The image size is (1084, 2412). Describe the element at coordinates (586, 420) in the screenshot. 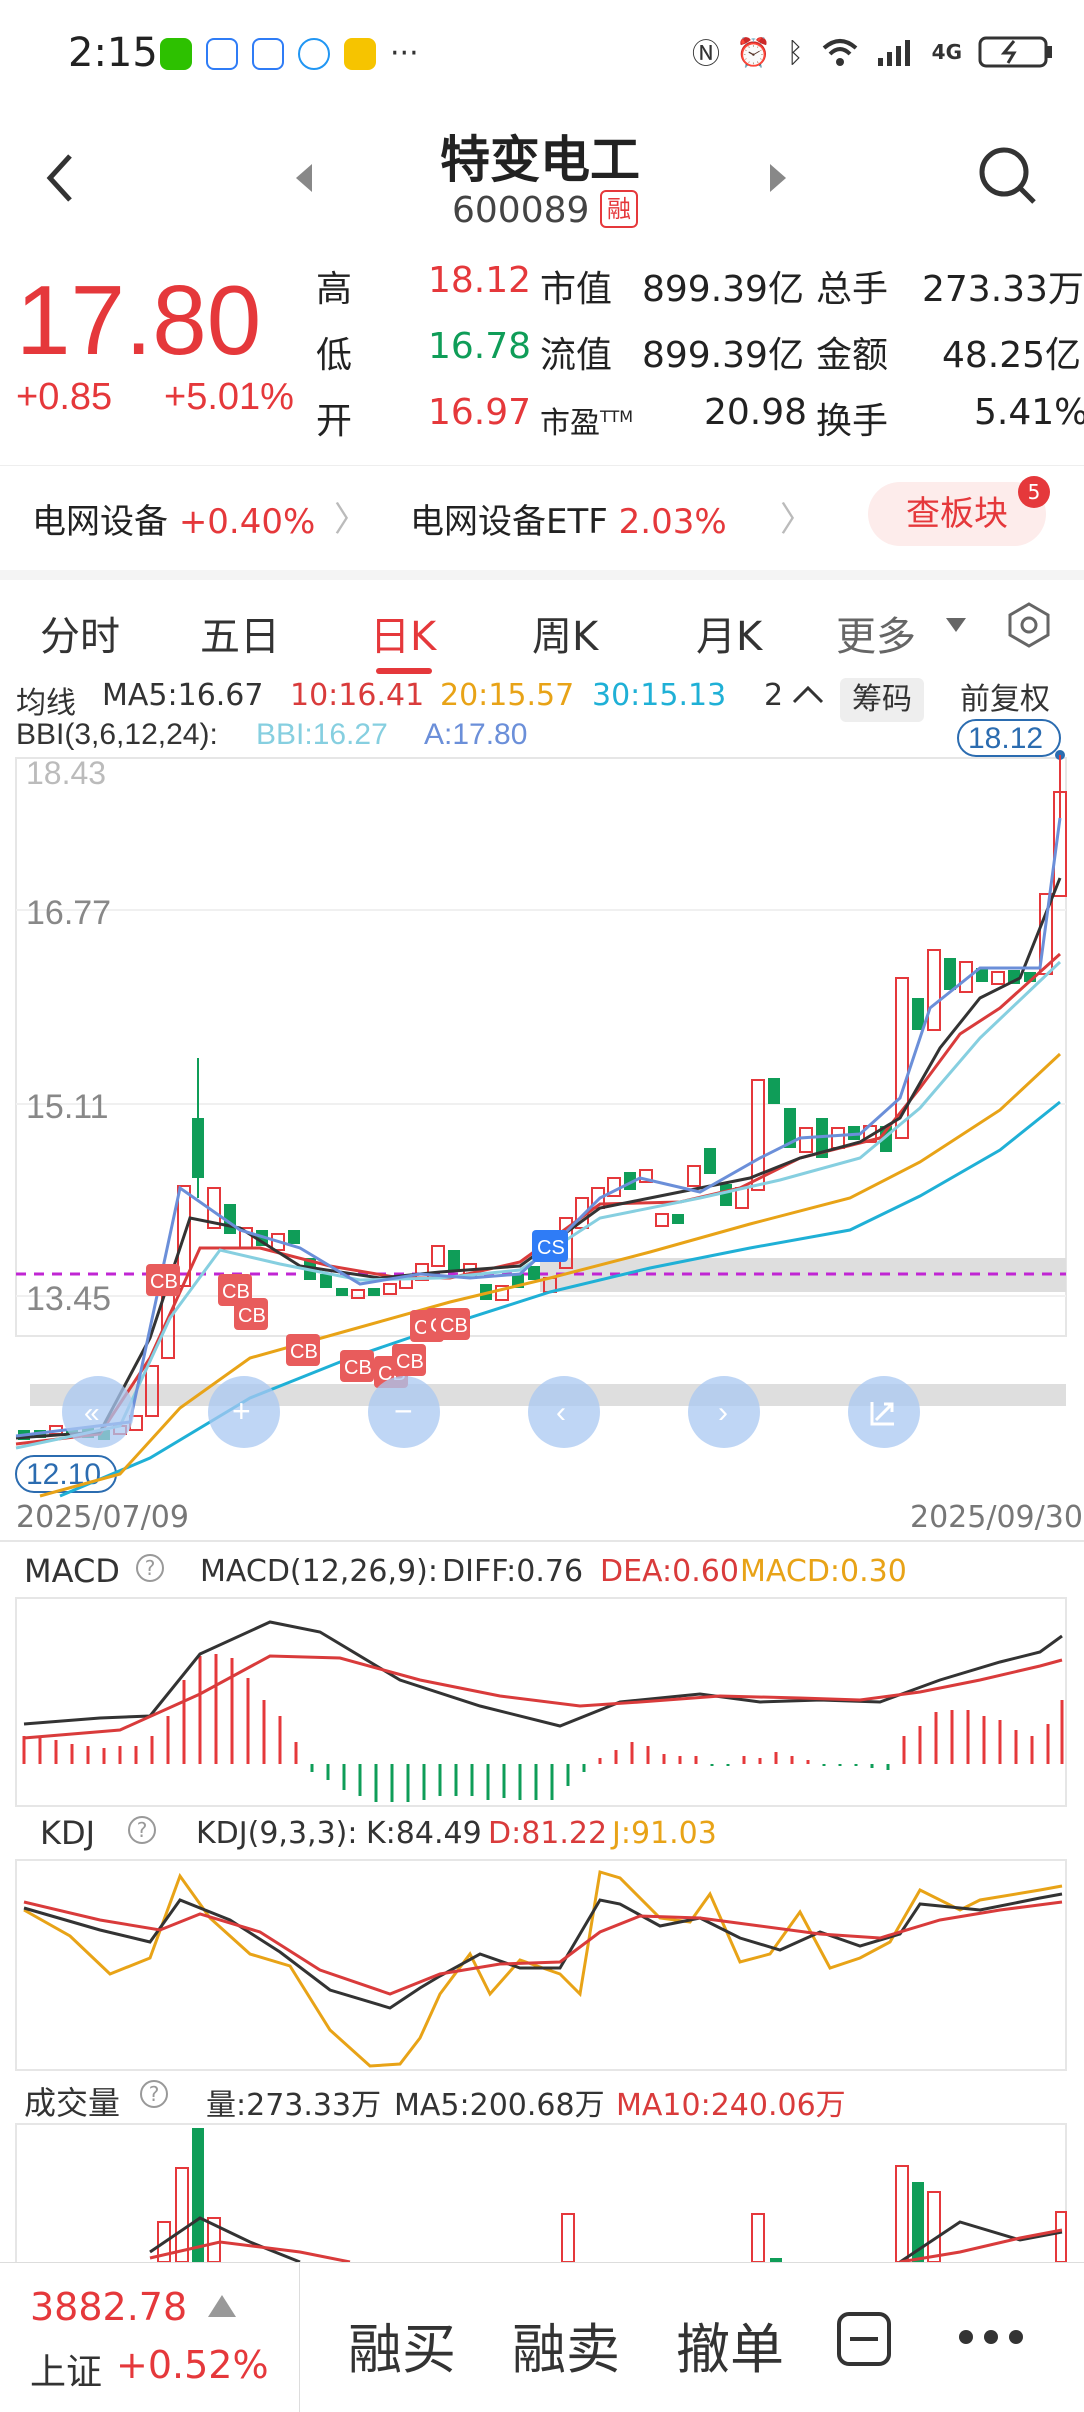

I see `label-pe: 市盈TTM` at that location.